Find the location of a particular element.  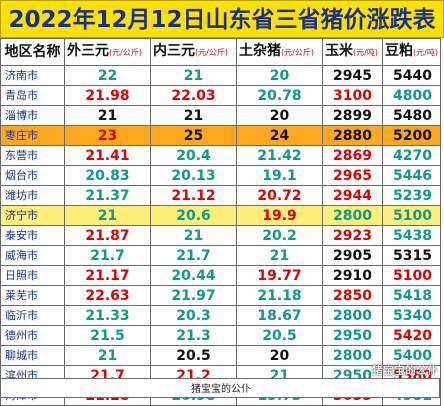

cell-soy: 5400 is located at coordinates (411, 355).